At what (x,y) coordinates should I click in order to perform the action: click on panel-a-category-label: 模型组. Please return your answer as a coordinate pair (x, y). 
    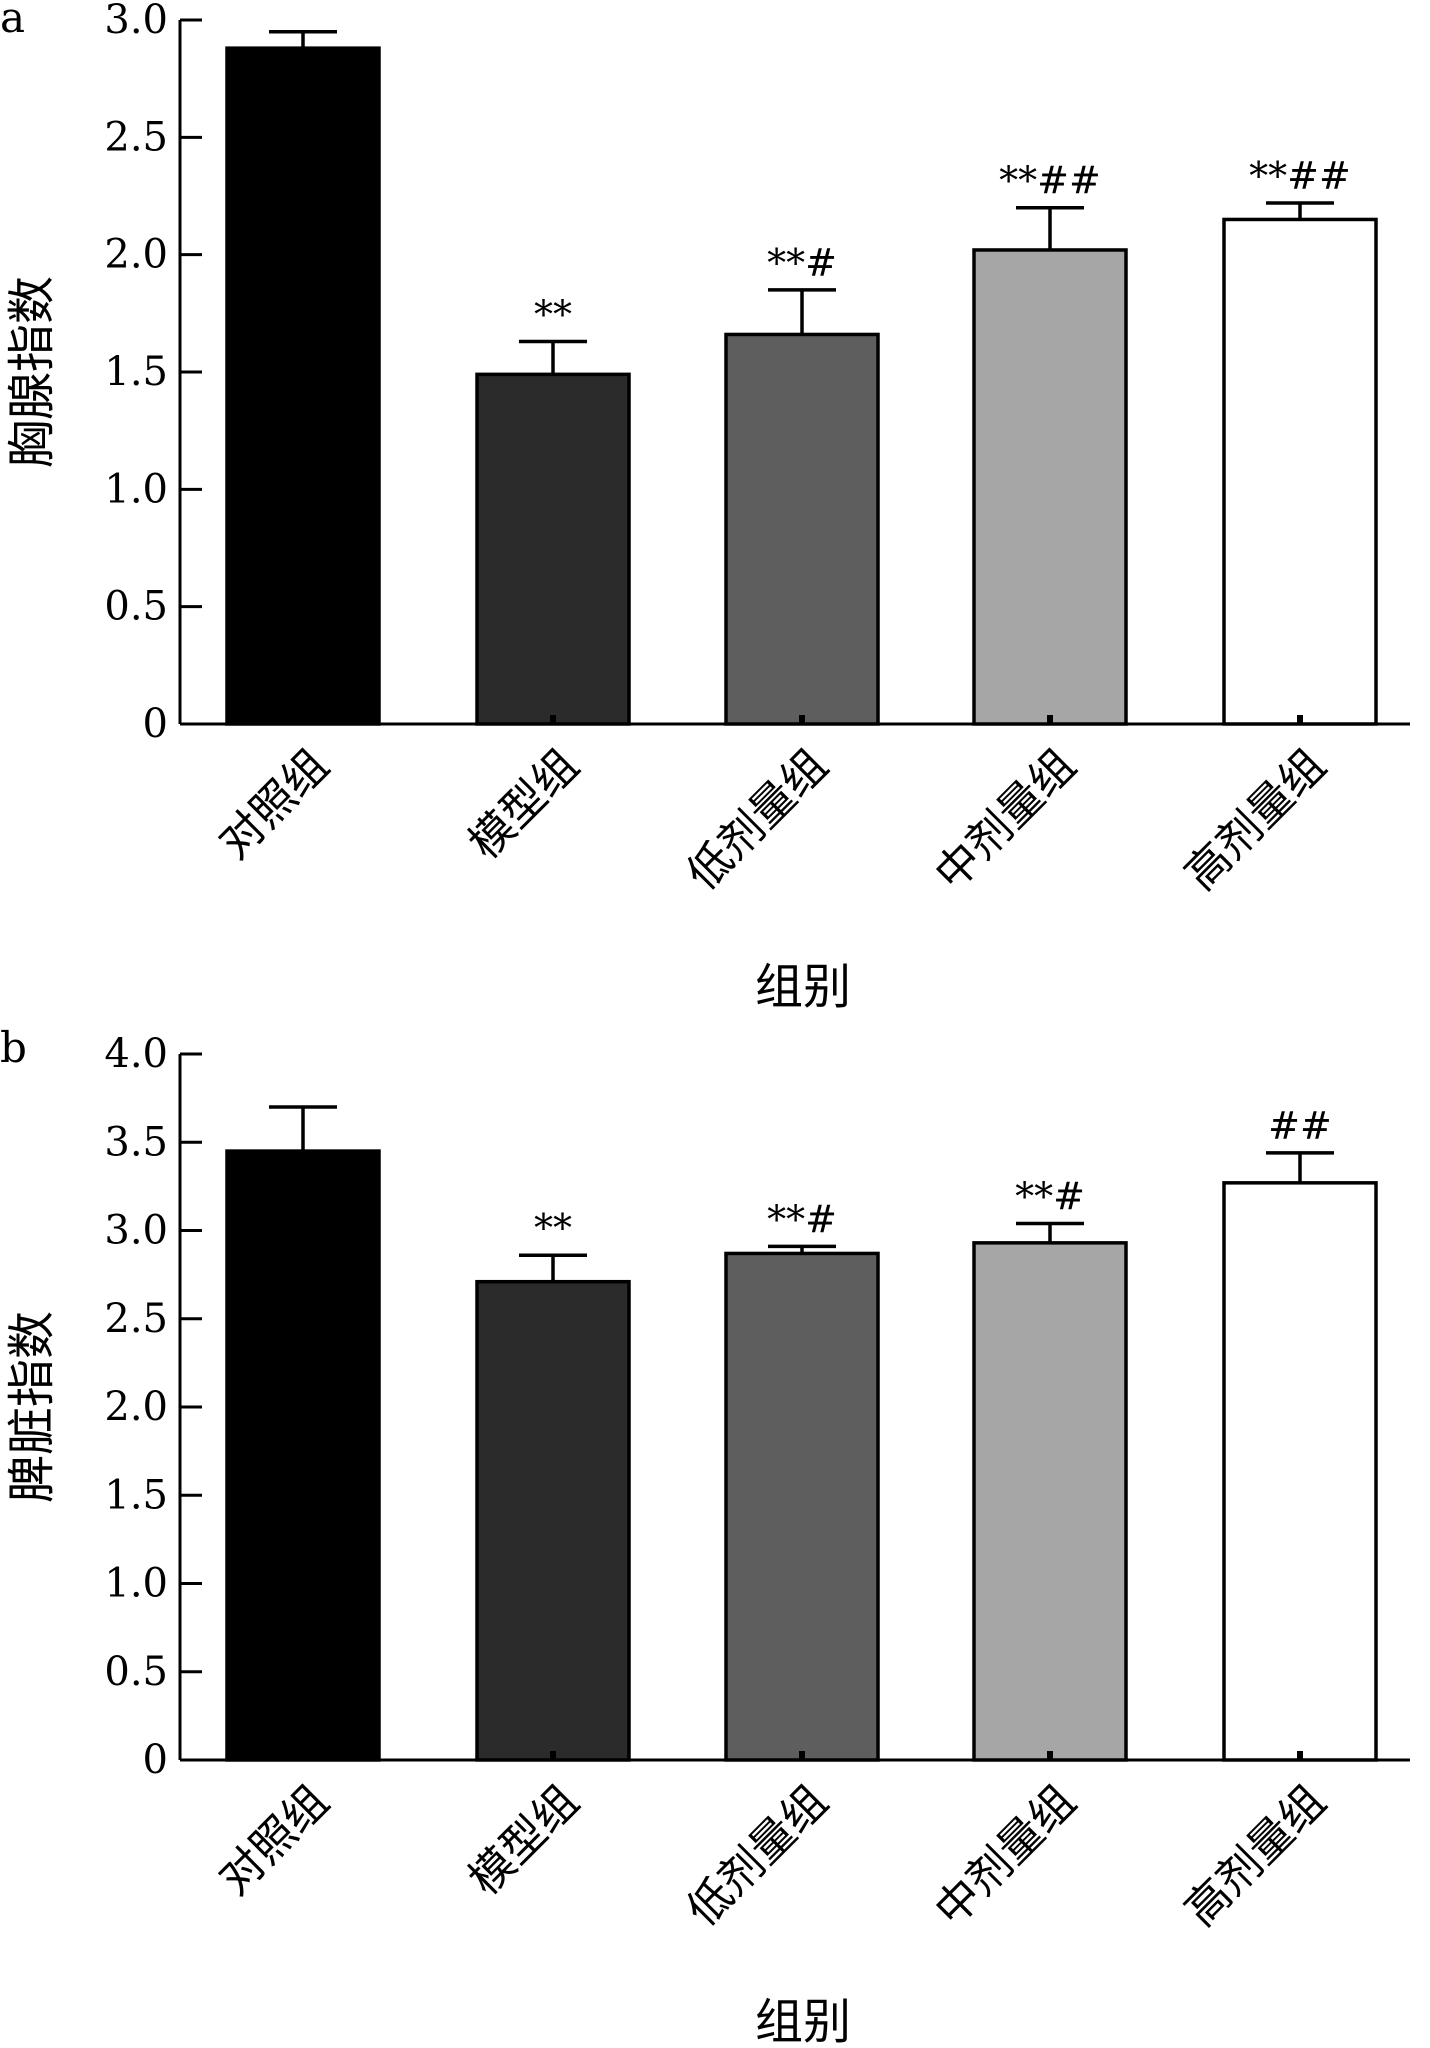
    Looking at the image, I should click on (523, 804).